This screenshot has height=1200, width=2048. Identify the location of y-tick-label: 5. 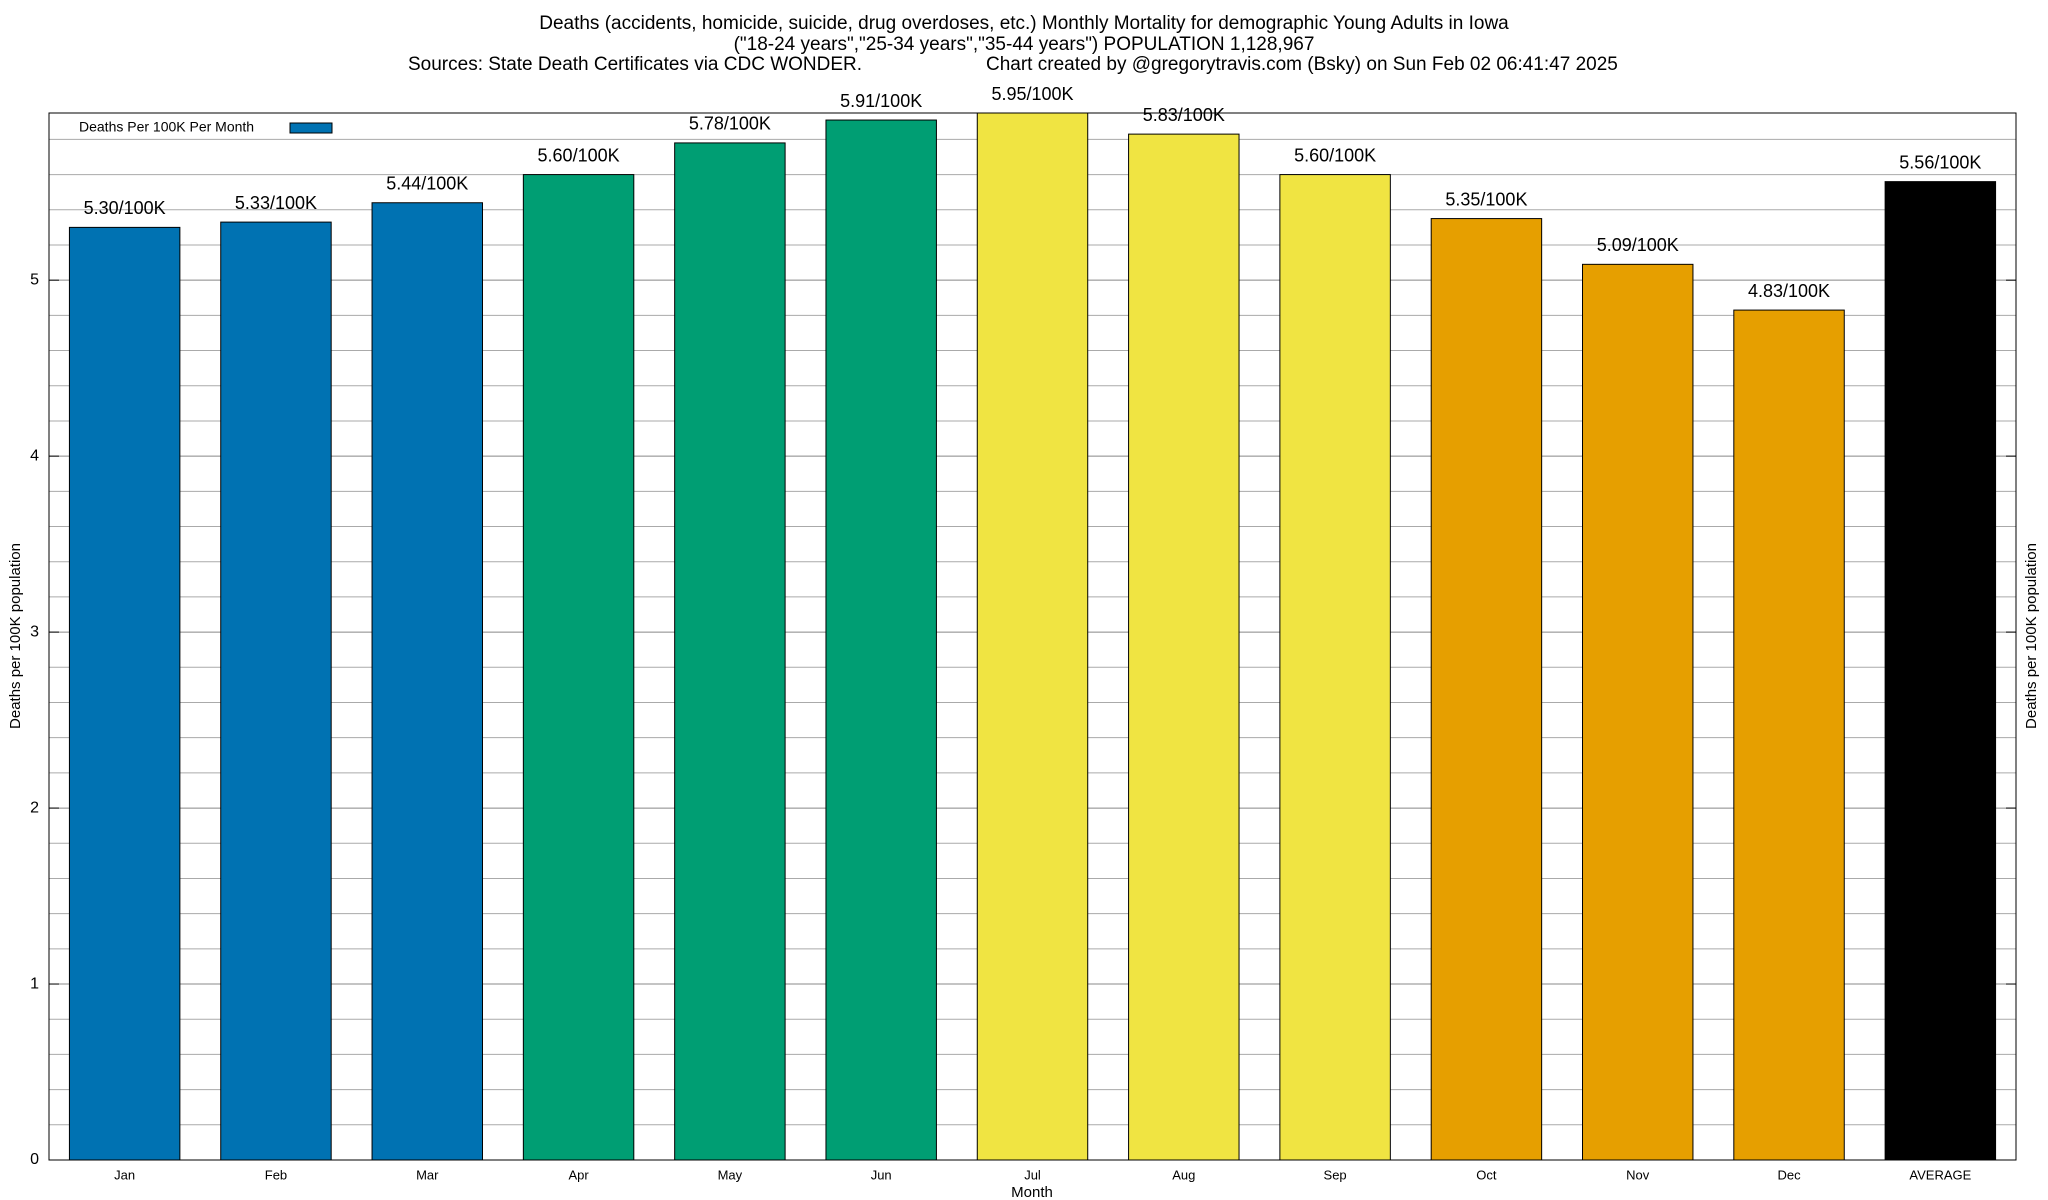
(34, 279).